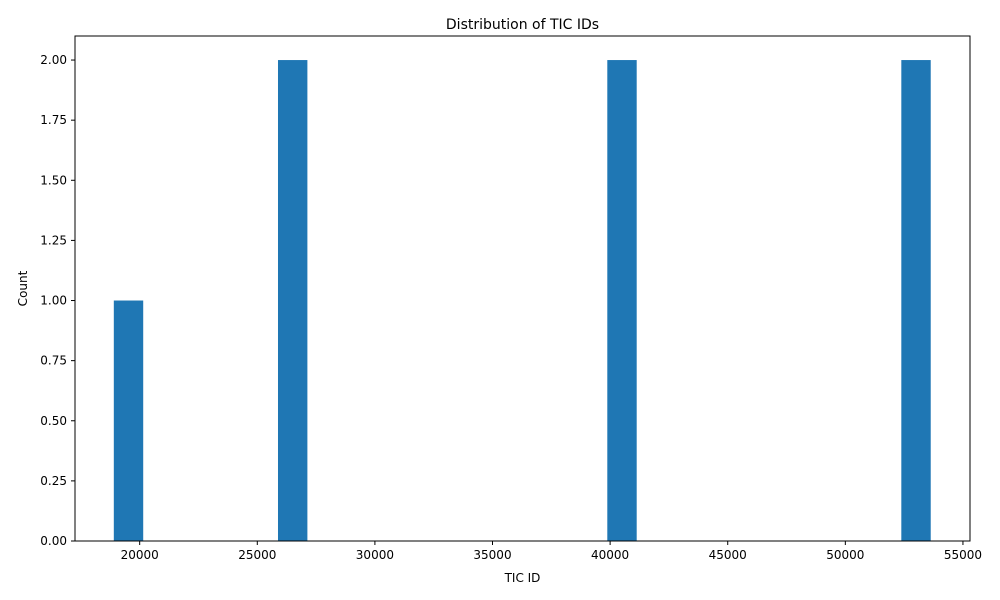  I want to click on y-tick-label: 1.75, so click(53, 120).